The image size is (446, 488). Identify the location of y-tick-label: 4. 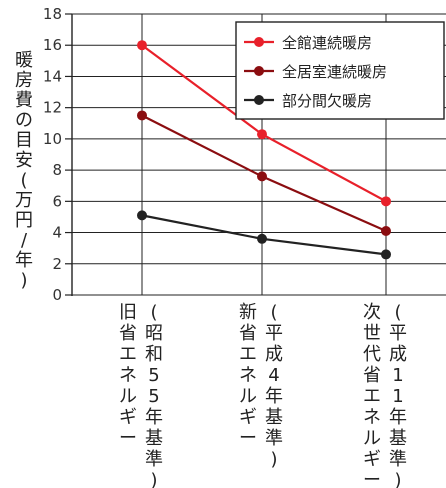
(57, 233).